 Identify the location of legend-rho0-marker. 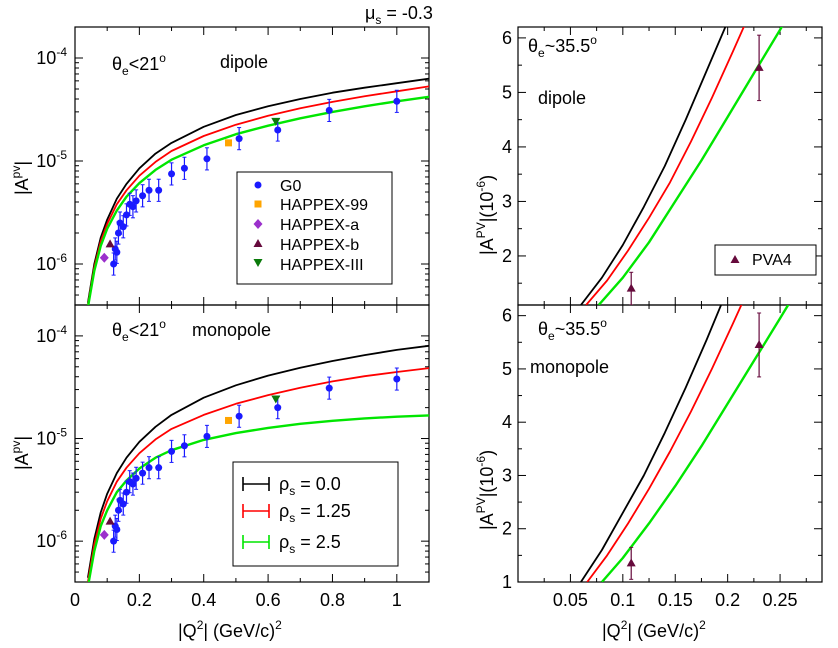
(256, 484).